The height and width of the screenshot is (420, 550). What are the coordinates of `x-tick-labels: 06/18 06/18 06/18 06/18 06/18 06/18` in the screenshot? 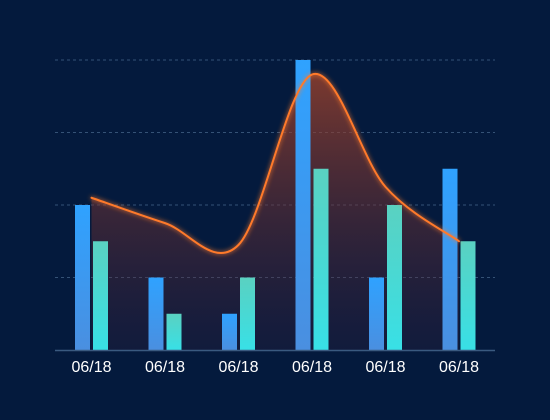 It's located at (275, 367).